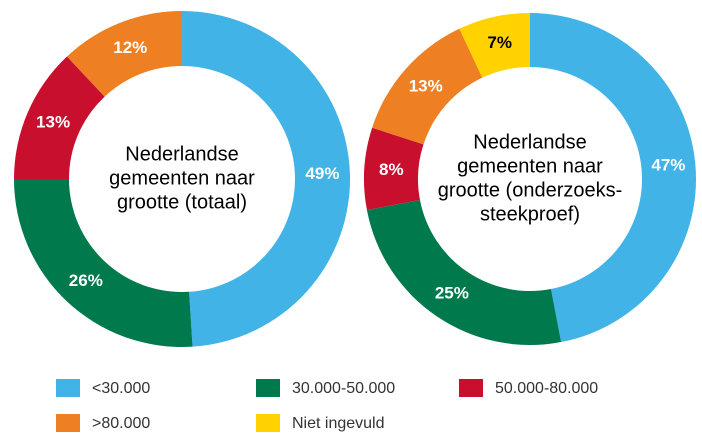 This screenshot has height=434, width=702. What do you see at coordinates (343, 388) in the screenshot?
I see `legend-label: 30.000-50.000` at bounding box center [343, 388].